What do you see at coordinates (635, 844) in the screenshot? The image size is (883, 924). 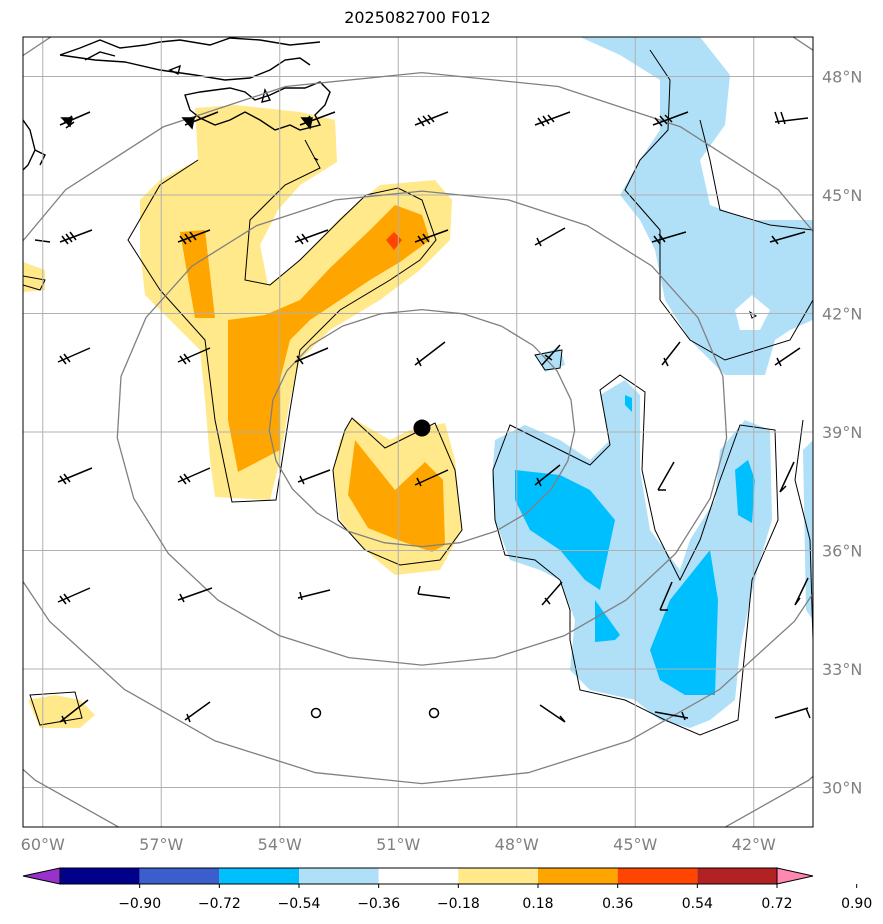 I see `longitude-tick-label: 45°W` at bounding box center [635, 844].